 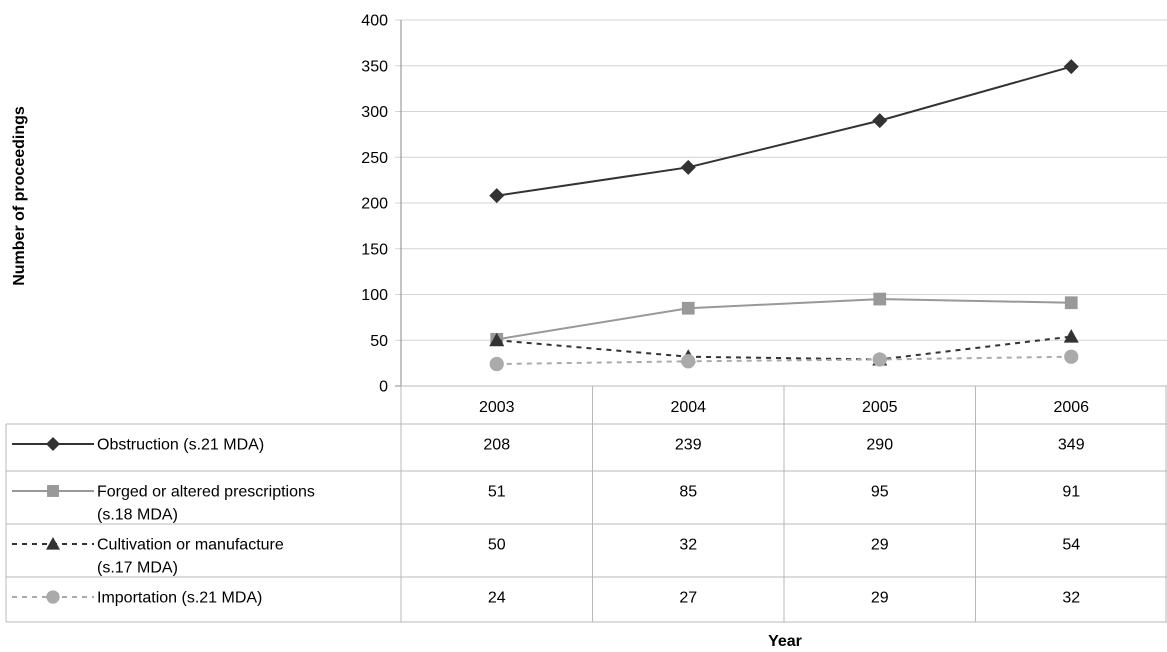 What do you see at coordinates (1071, 445) in the screenshot?
I see `table-value-cell: 349` at bounding box center [1071, 445].